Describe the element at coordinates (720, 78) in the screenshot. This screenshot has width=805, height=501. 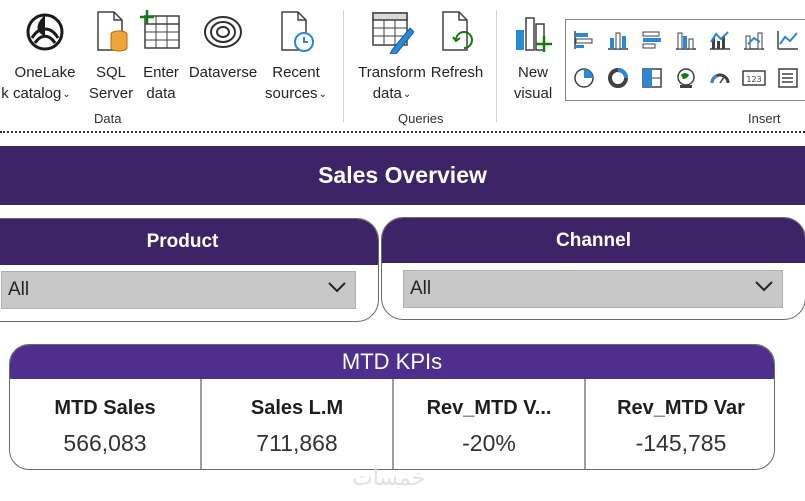
I see `gauge-icon` at that location.